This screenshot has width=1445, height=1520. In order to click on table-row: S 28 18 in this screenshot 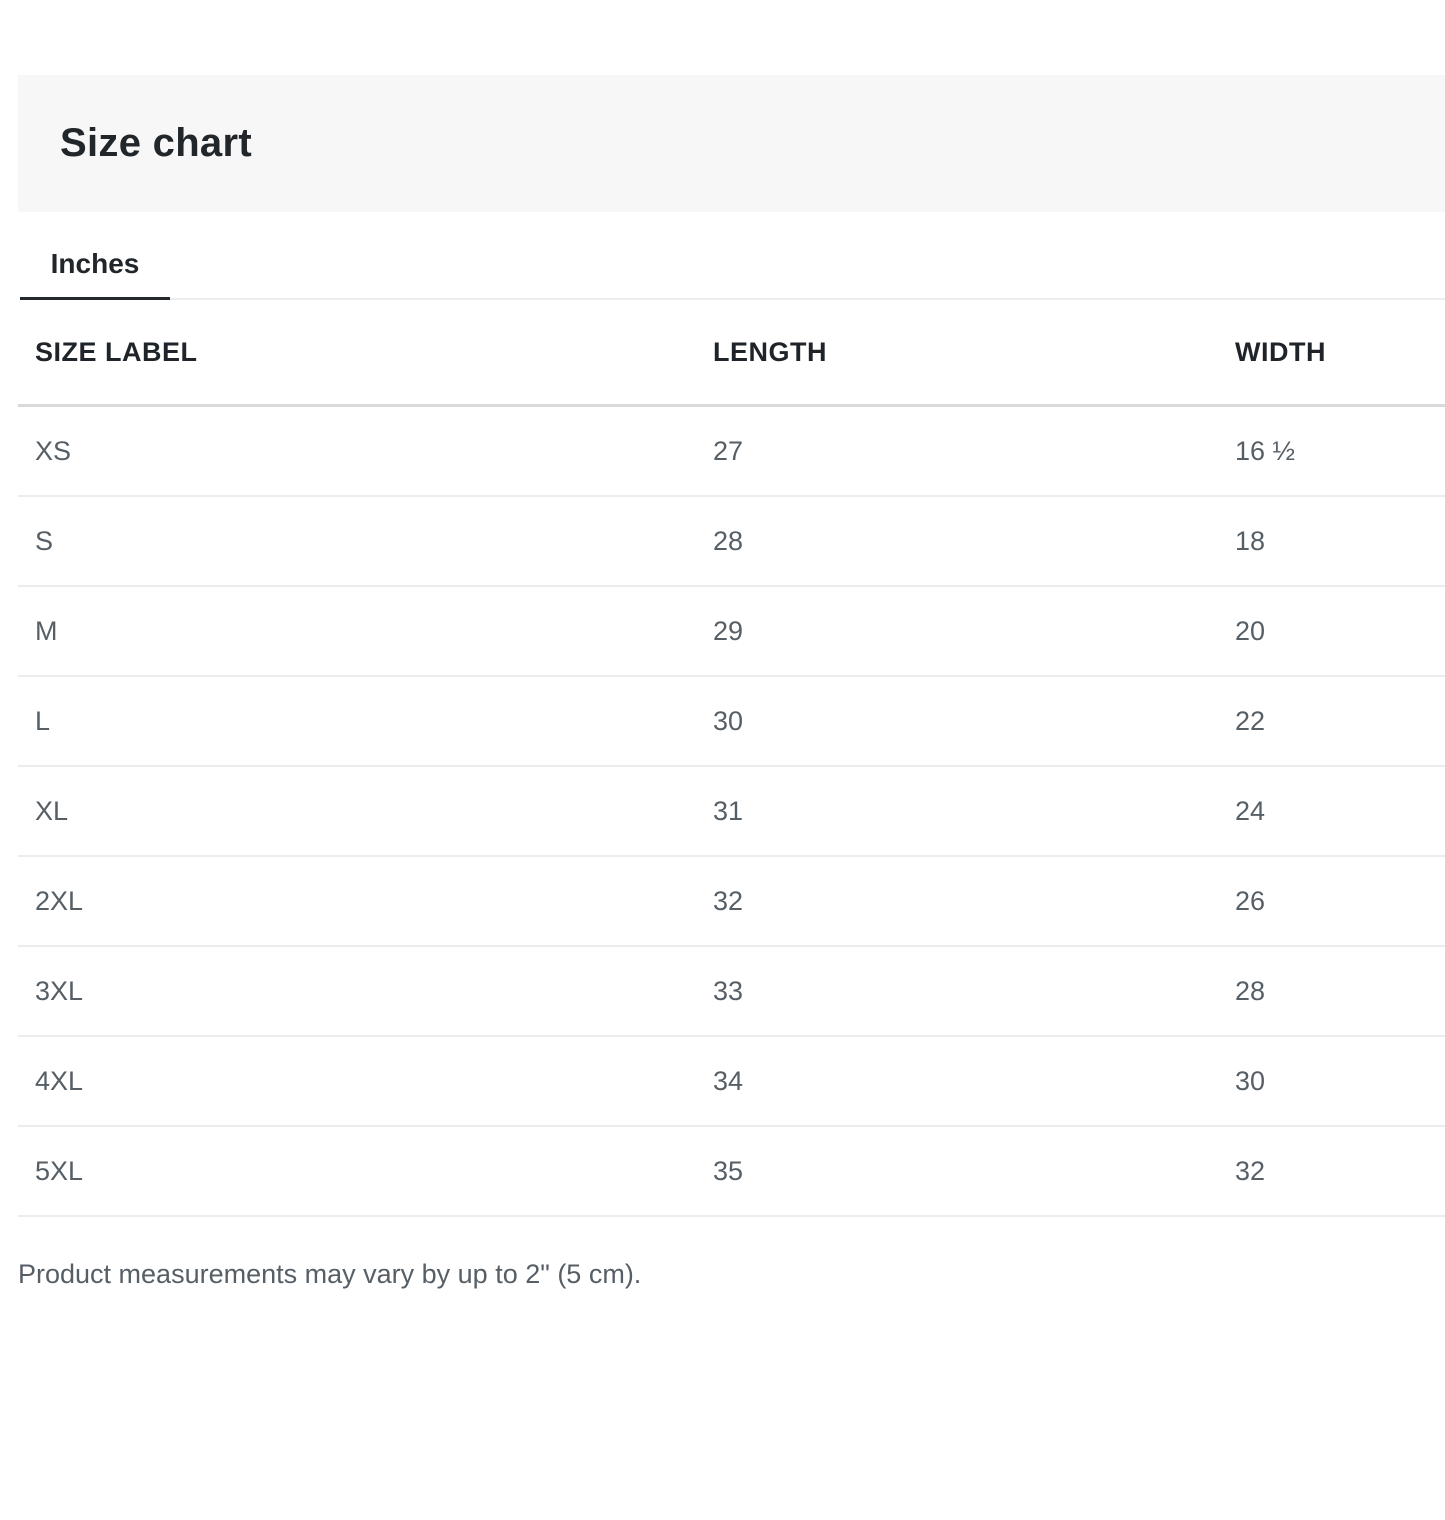, I will do `click(731, 541)`.